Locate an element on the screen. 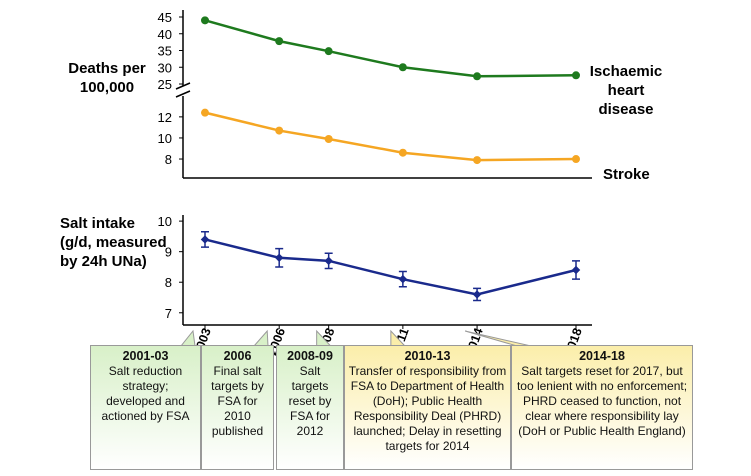 The image size is (751, 476). series-label: Ischaemic heart disease is located at coordinates (626, 90).